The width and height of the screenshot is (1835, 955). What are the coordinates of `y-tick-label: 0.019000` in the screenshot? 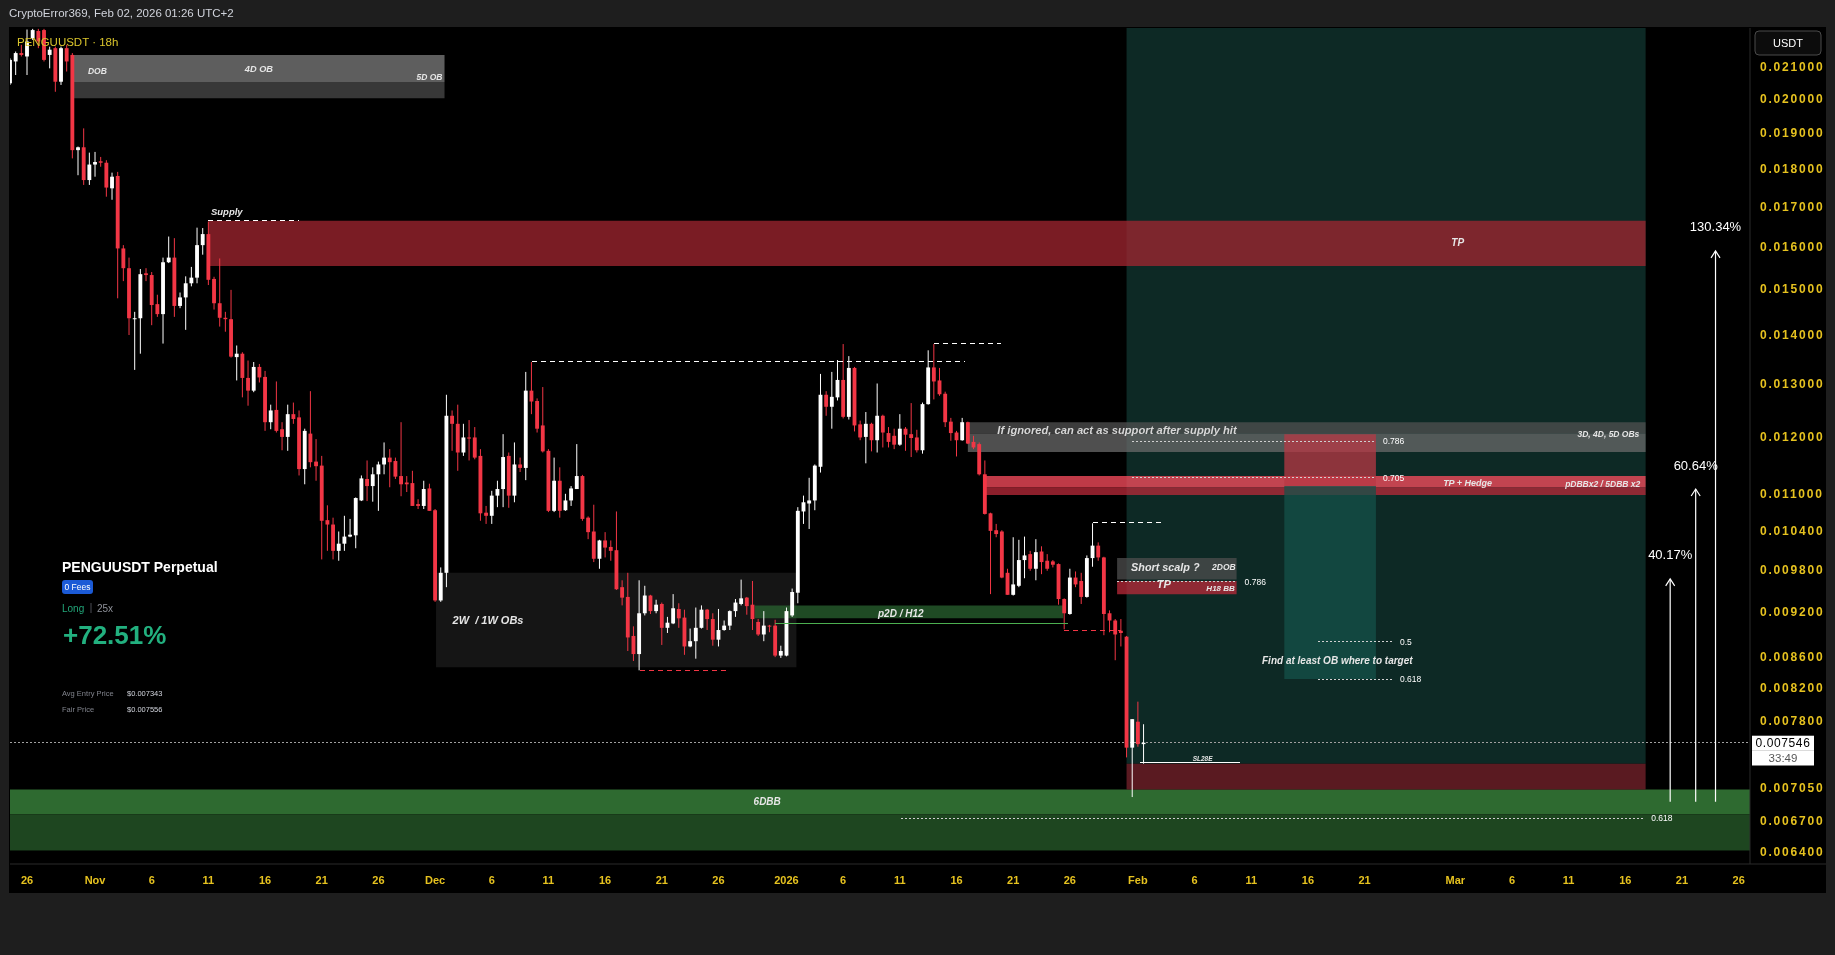 It's located at (1792, 133).